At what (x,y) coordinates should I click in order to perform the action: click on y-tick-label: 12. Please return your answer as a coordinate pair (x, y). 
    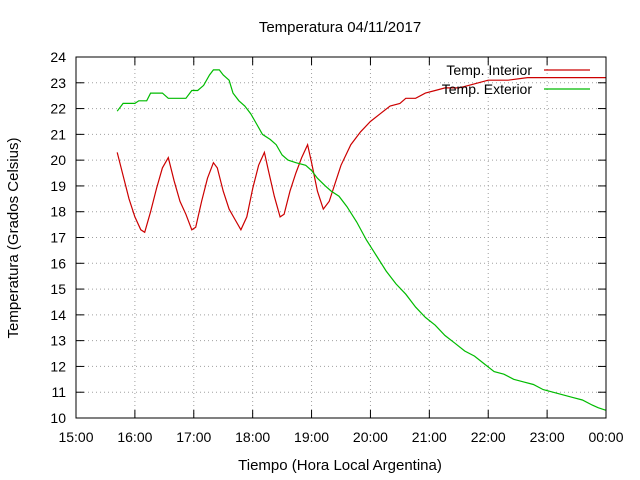
    Looking at the image, I should click on (58, 366).